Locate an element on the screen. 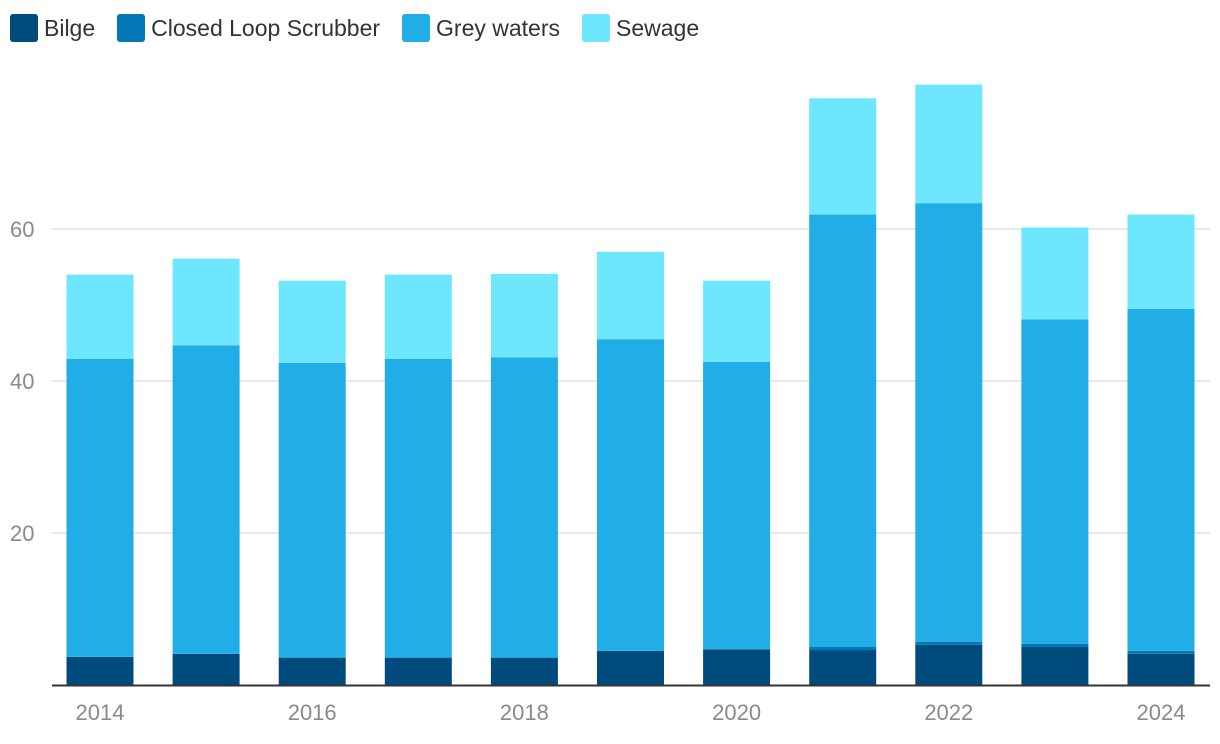  bar-sewage-2018 is located at coordinates (524, 315).